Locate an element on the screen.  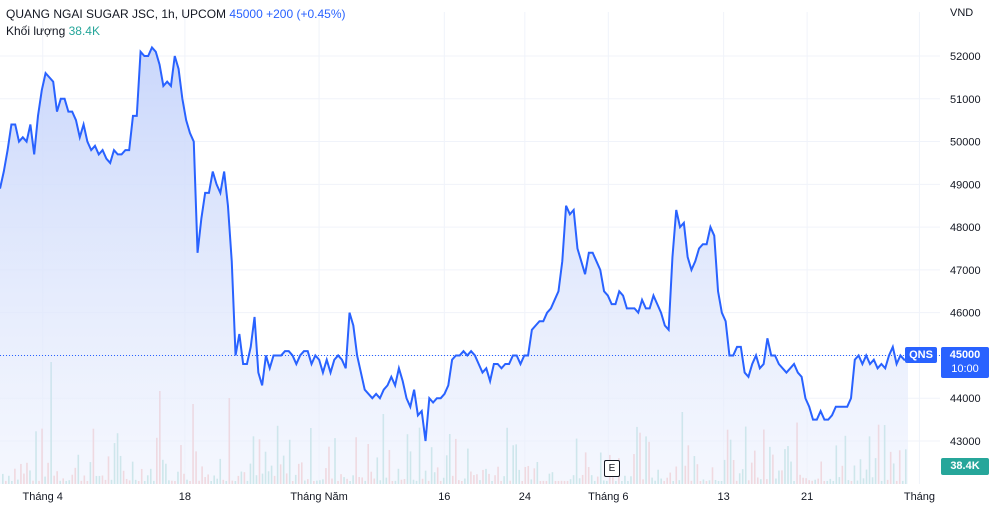
last-price: 45000 is located at coordinates (246, 14).